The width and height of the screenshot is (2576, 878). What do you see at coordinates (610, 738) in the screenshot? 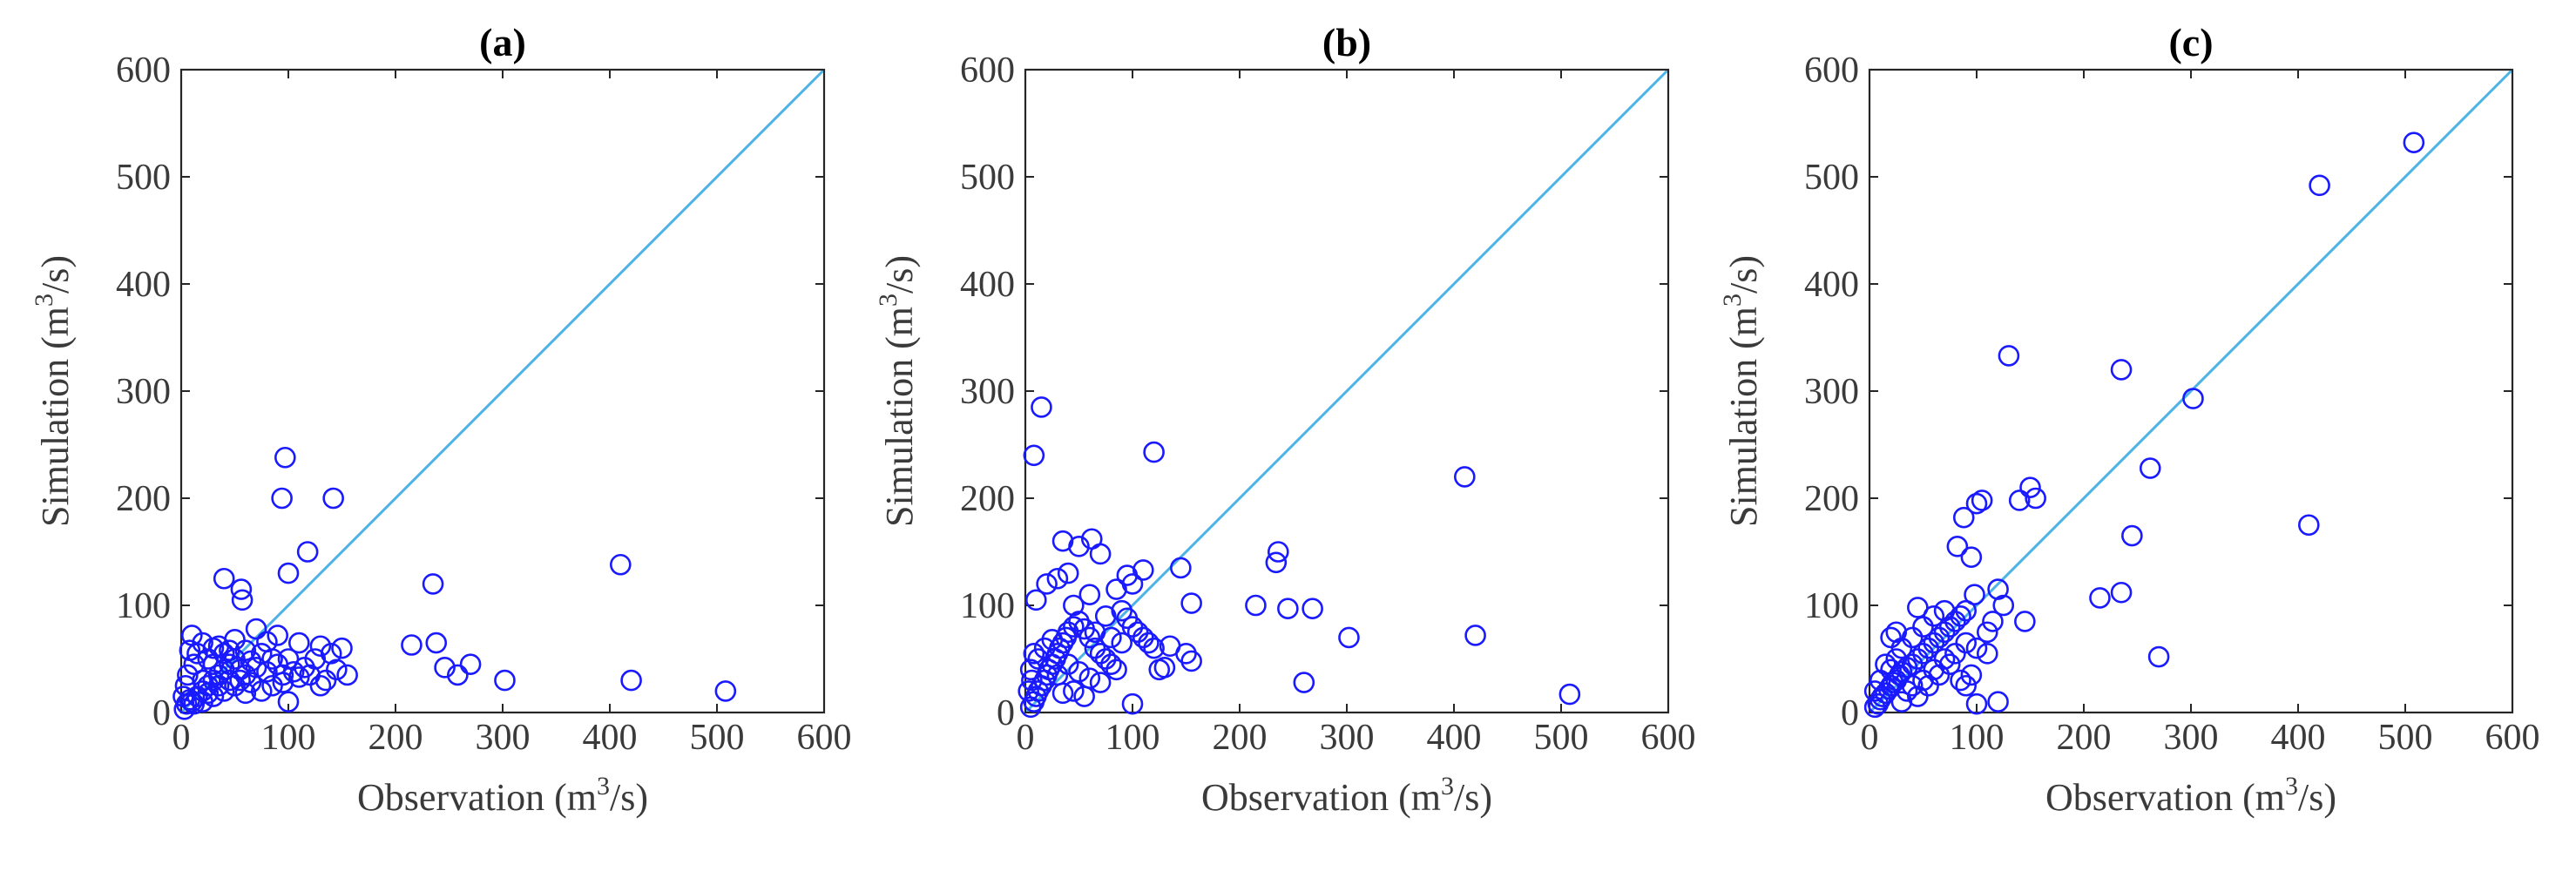
I see `x-tick-label: 400` at bounding box center [610, 738].